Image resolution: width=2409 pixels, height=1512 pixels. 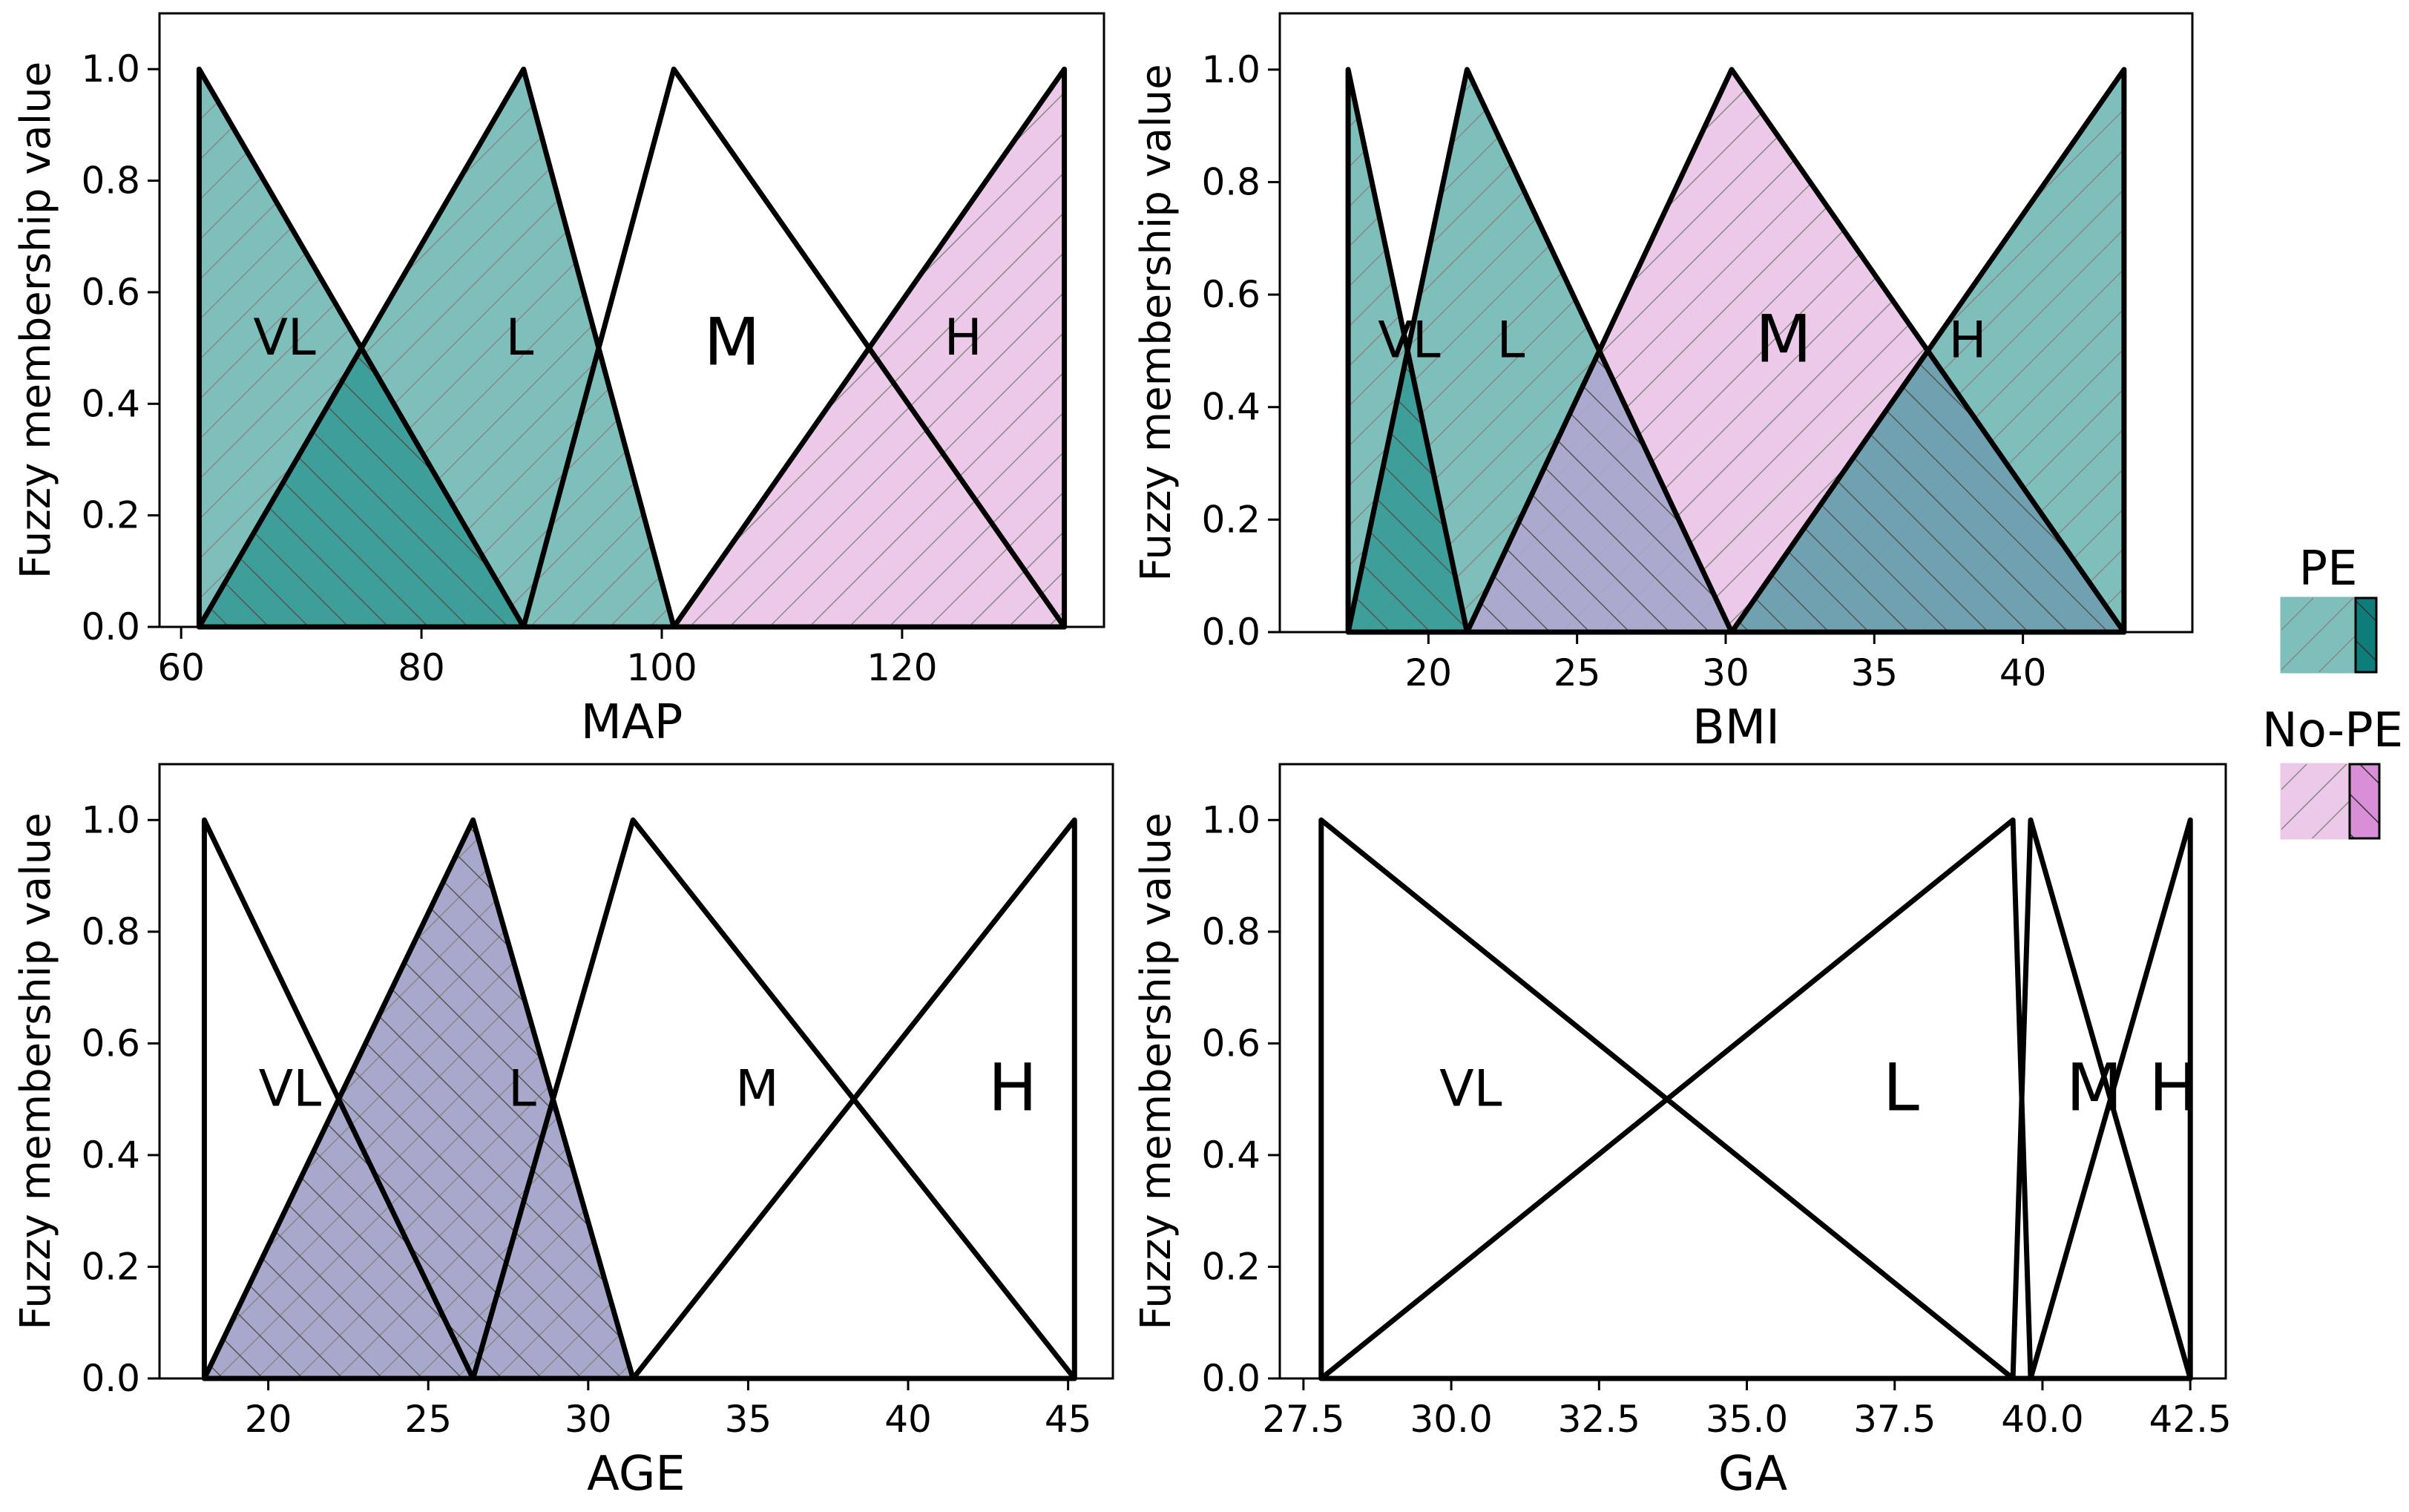 I want to click on x-axis-label: GA, so click(x=1753, y=1474).